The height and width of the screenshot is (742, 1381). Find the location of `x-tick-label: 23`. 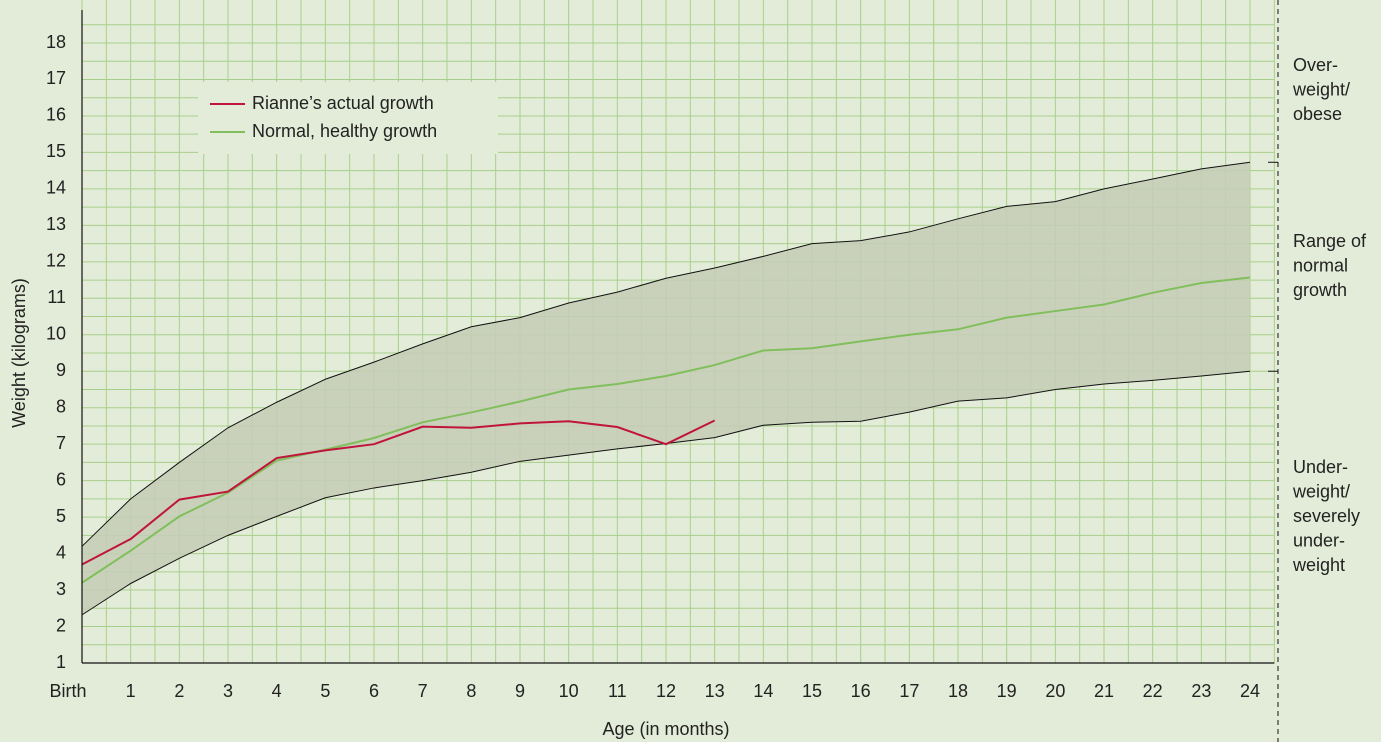

x-tick-label: 23 is located at coordinates (1201, 691).